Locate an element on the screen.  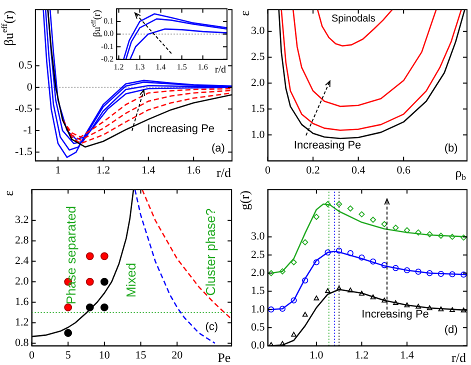
y-tick-label: 1.6 is located at coordinates (22, 302).